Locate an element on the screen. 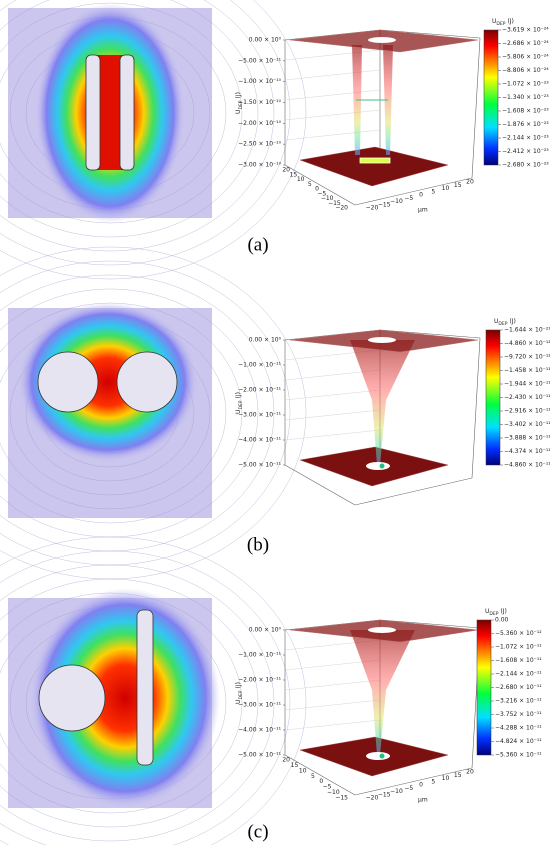 The height and width of the screenshot is (845, 550). axis2-tick-label: 0 is located at coordinates (421, 195).